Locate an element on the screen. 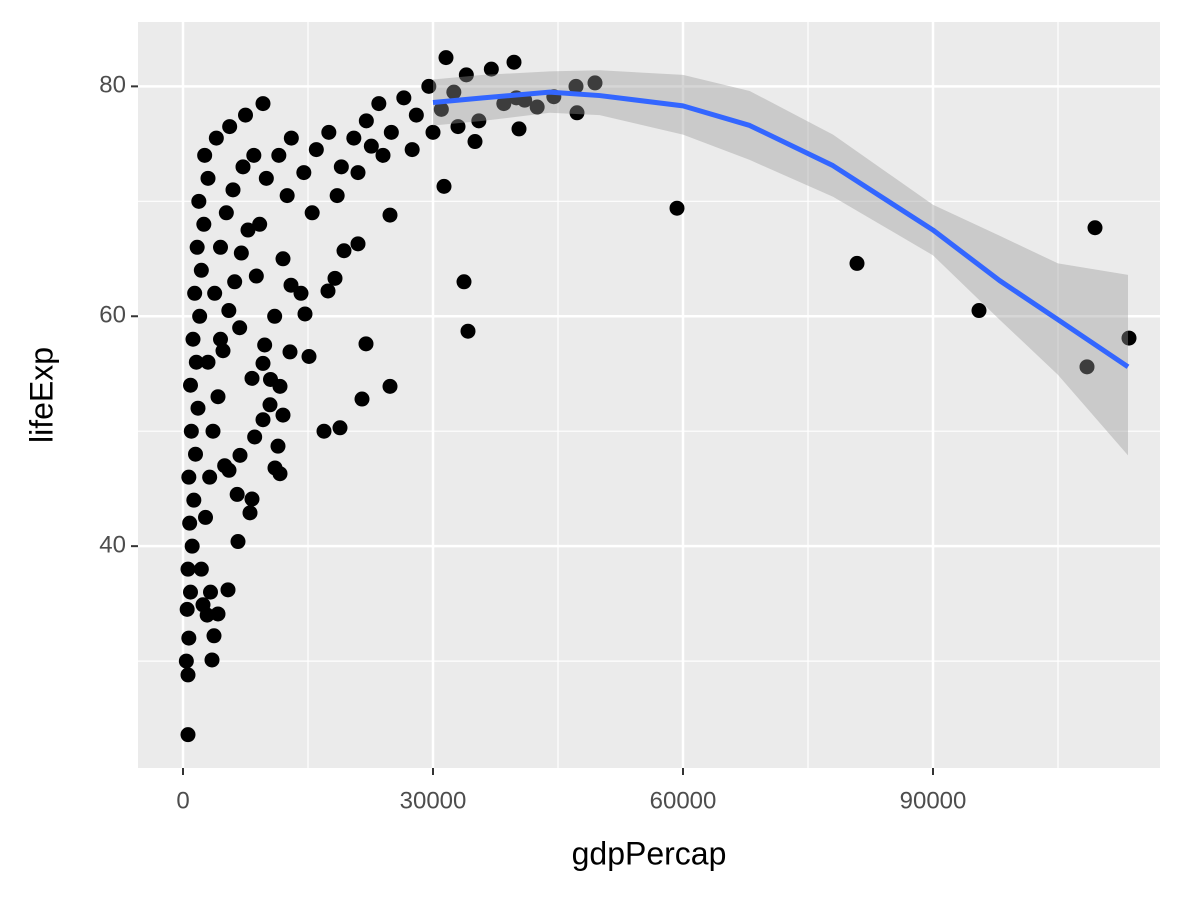 Image resolution: width=1200 pixels, height=905 pixels. x-tick-label: 0 is located at coordinates (182, 800).